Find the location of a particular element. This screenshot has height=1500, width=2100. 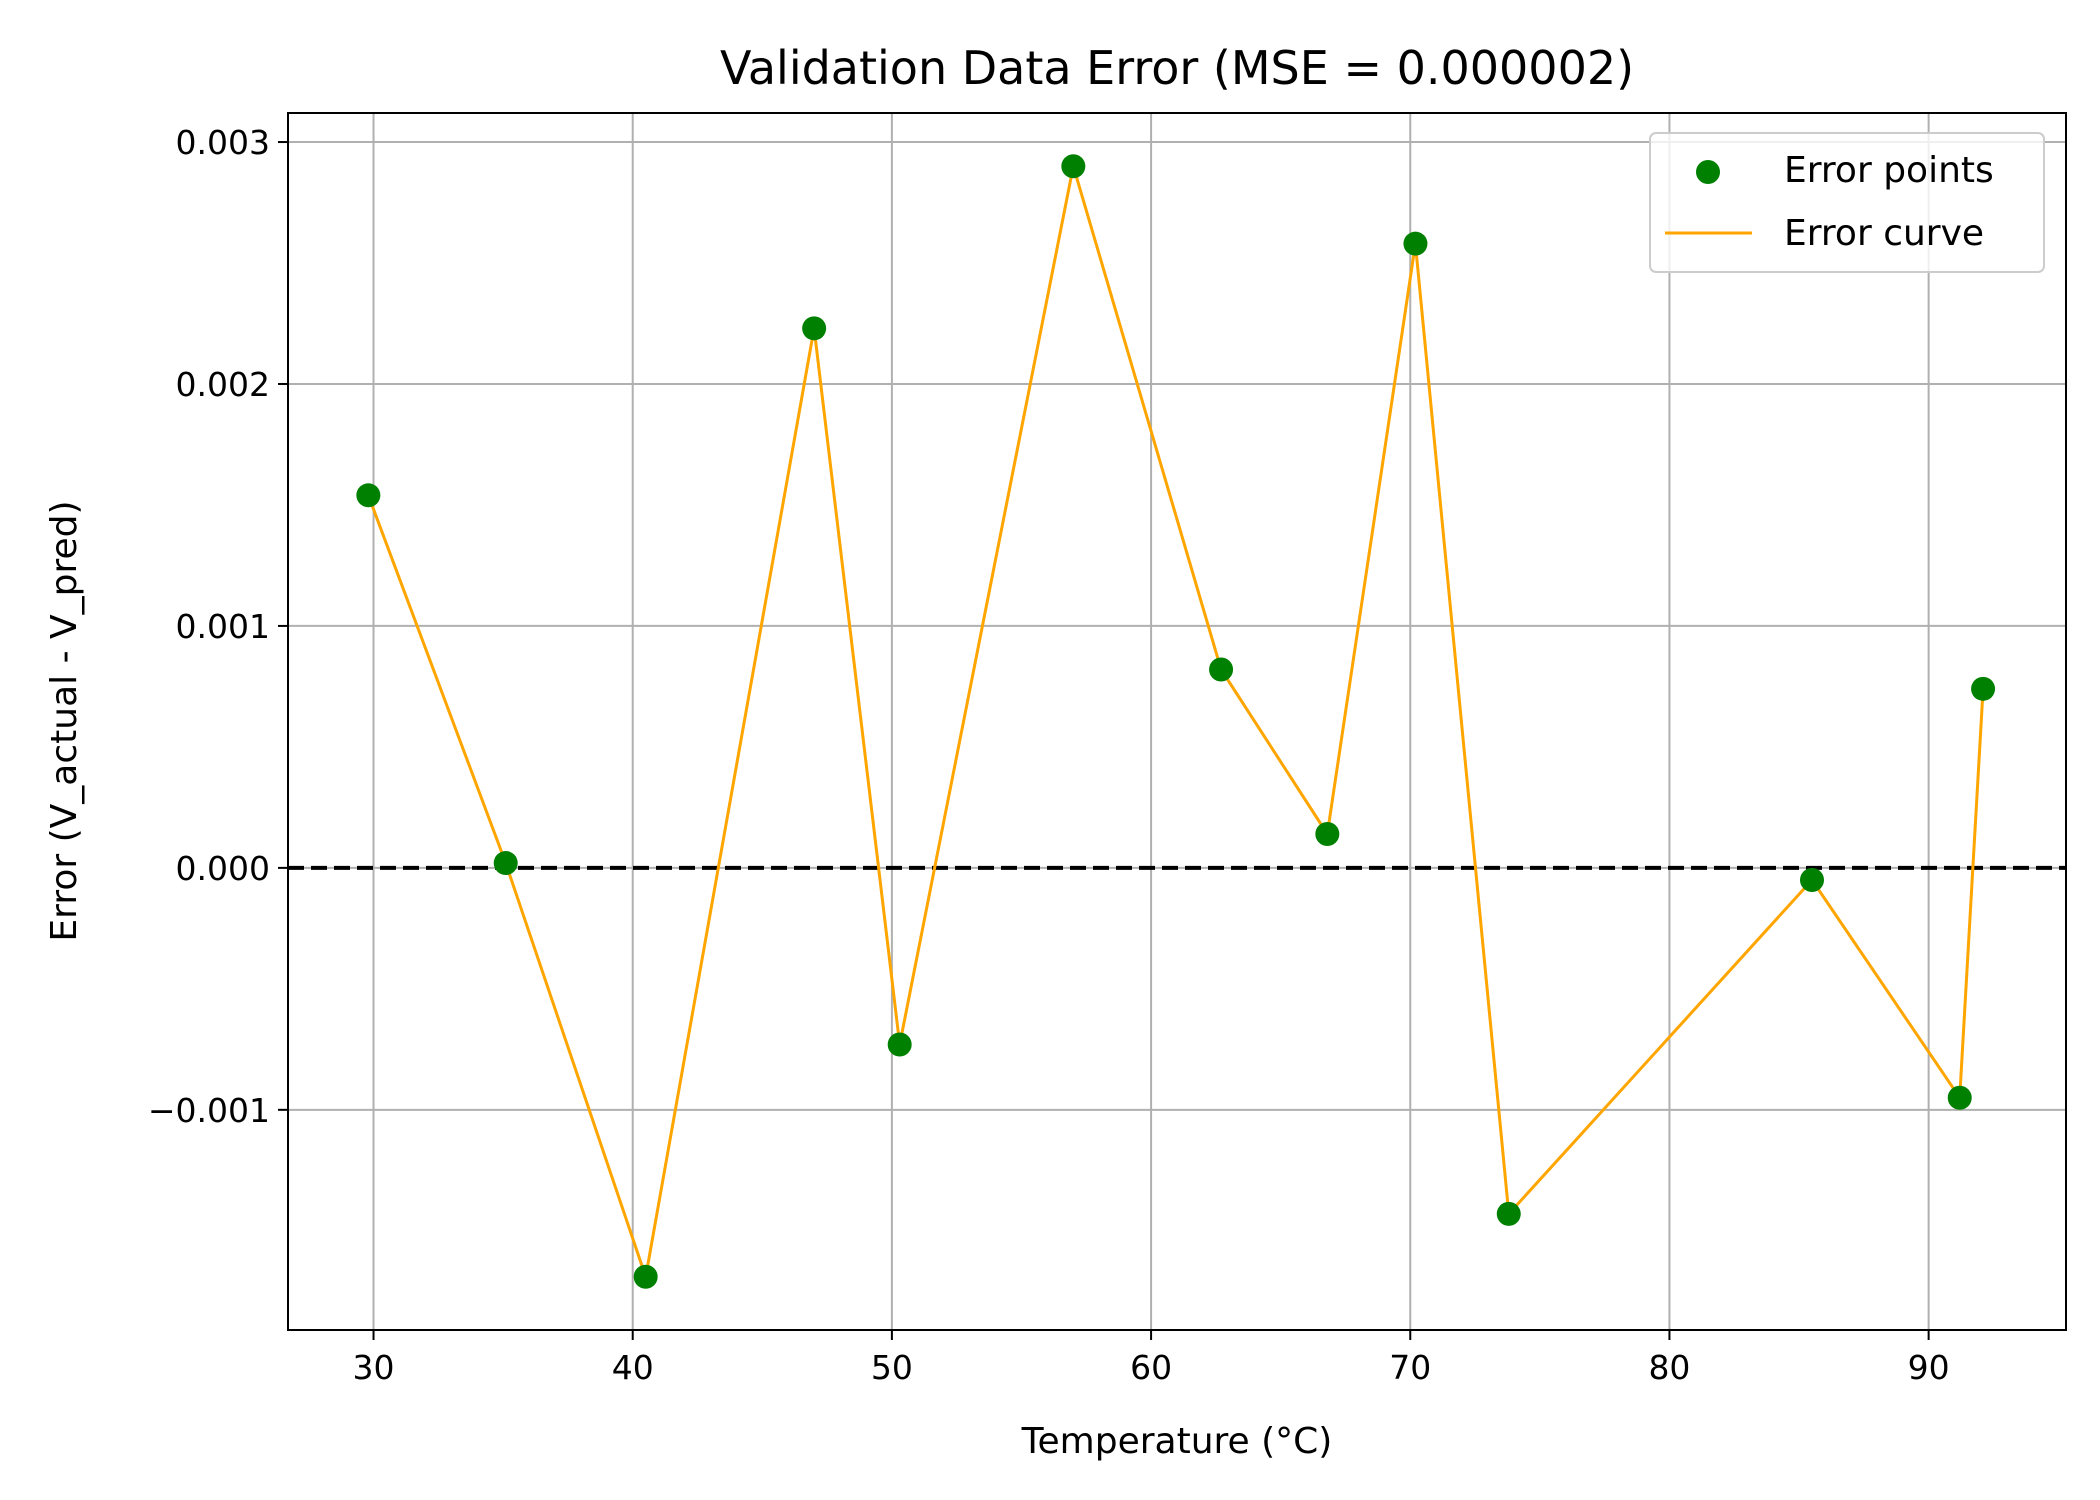

chart-title: Validation Data Error (MSE = 0.000002) is located at coordinates (1177, 68).